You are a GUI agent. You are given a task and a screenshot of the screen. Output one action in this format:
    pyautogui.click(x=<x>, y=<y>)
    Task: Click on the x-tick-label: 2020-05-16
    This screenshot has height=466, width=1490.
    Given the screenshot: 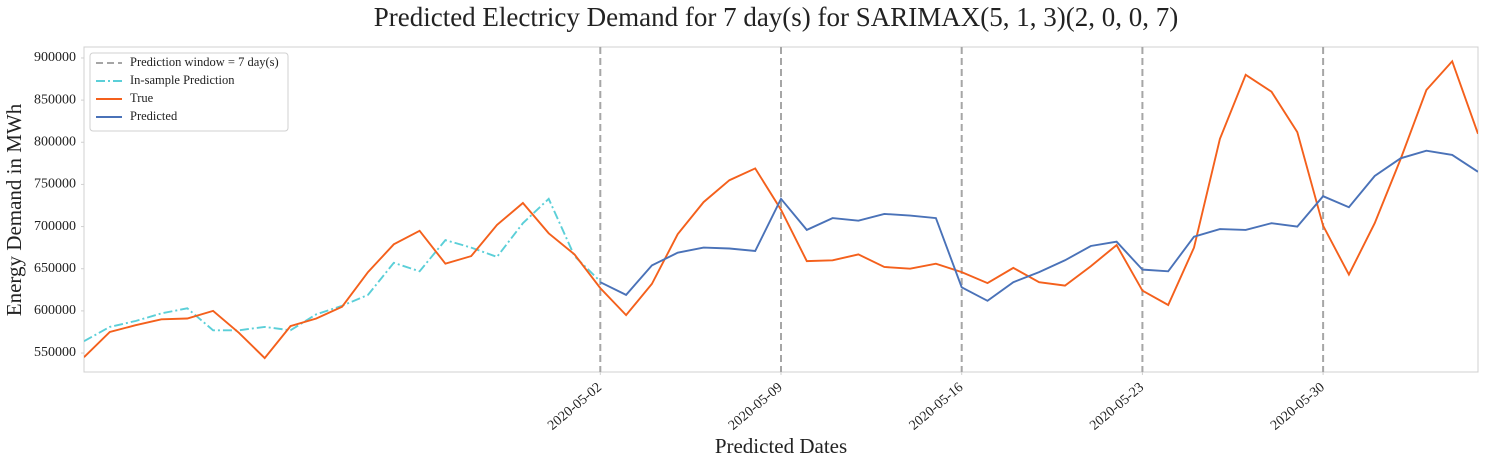 What is the action you would take?
    pyautogui.click(x=937, y=406)
    